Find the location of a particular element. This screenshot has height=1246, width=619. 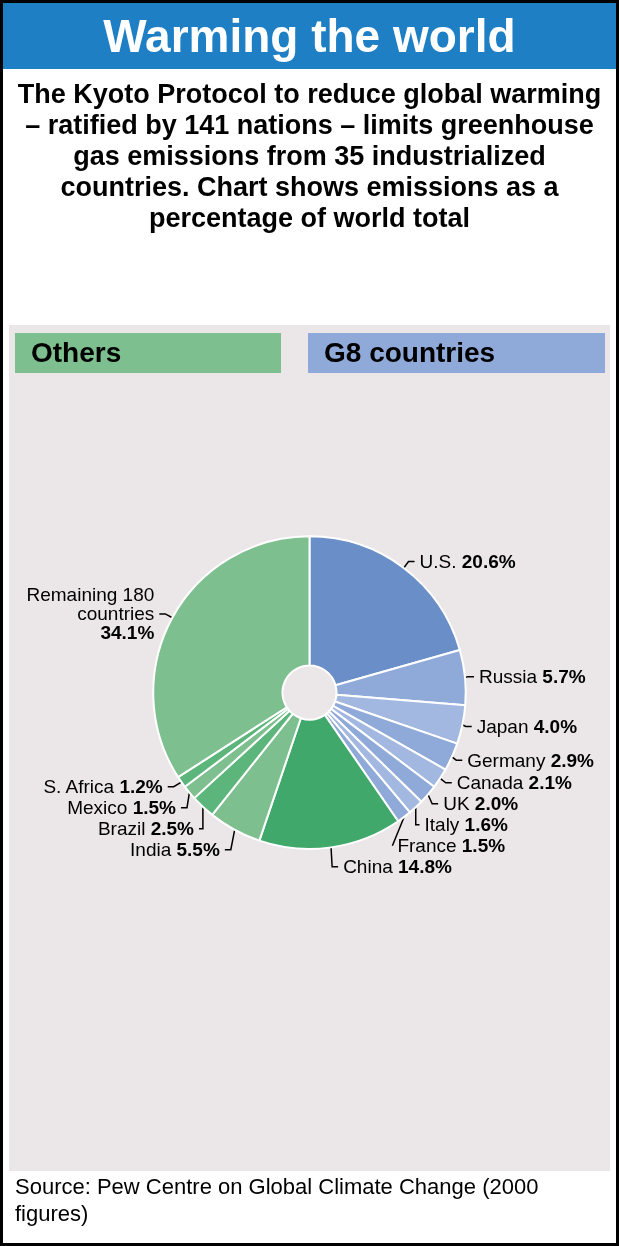

data-label: 20.6% is located at coordinates (488, 562).